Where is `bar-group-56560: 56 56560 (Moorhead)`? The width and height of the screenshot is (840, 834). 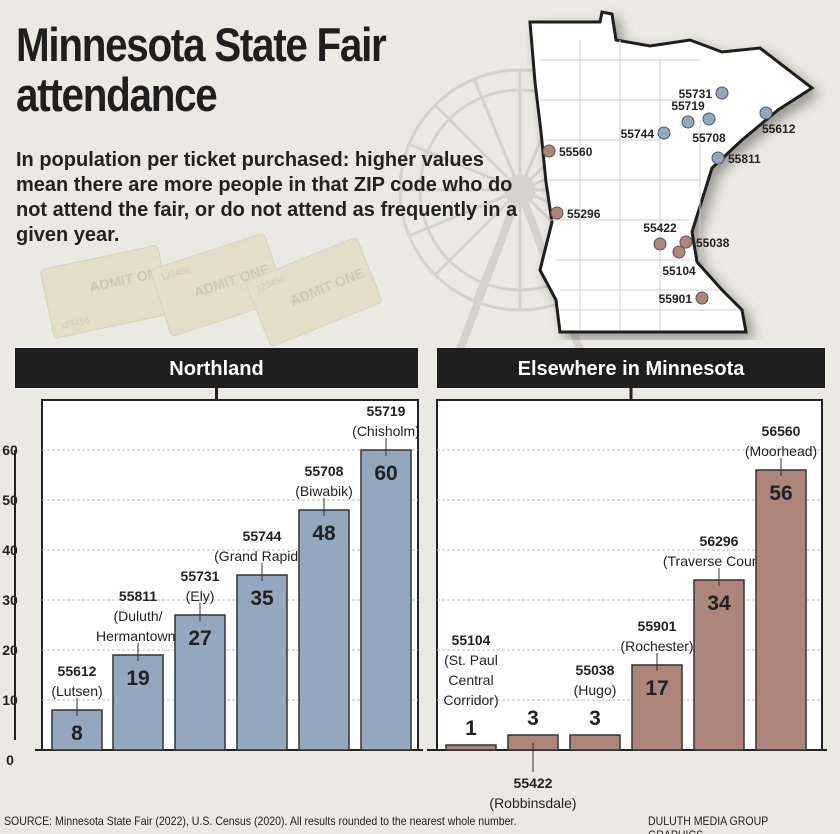 bar-group-56560: 56 56560 (Moorhead) is located at coordinates (781, 587).